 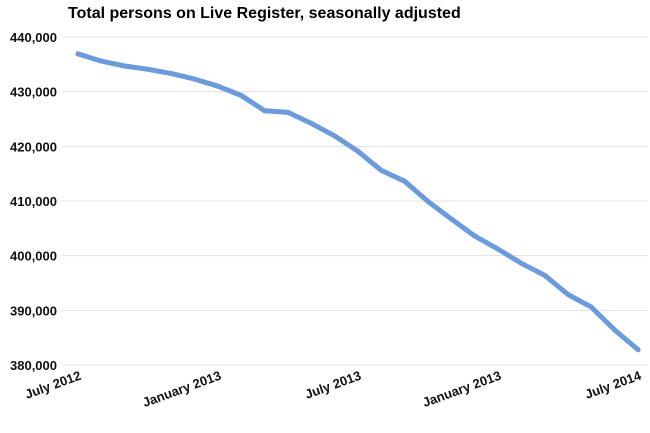 What do you see at coordinates (33, 92) in the screenshot?
I see `y-tick-label: 430,000` at bounding box center [33, 92].